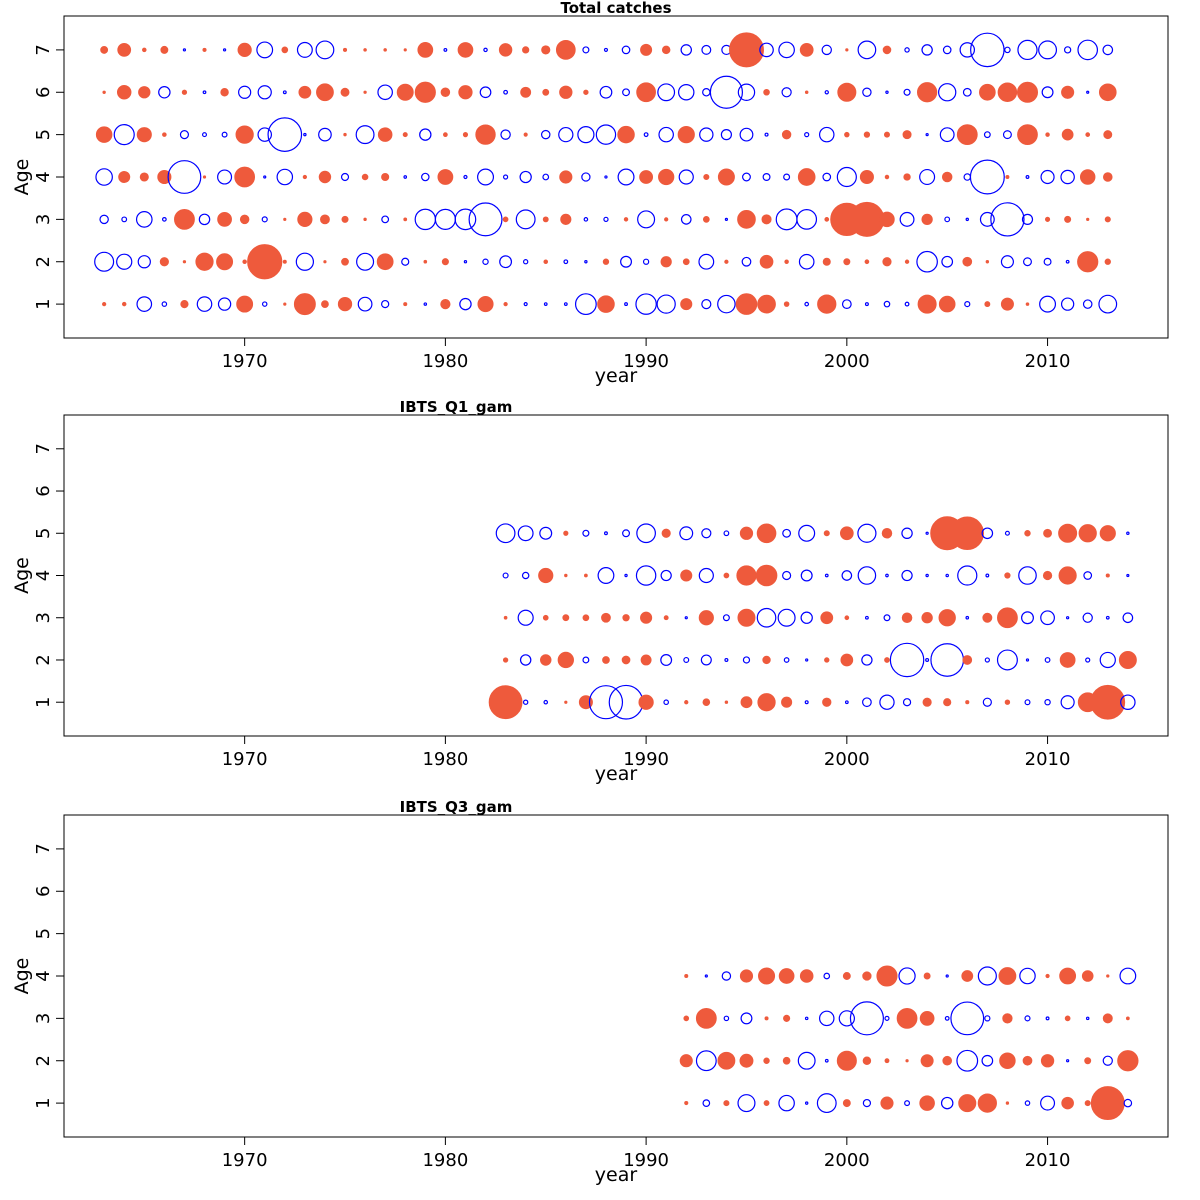 This screenshot has width=1200, height=1200. Describe the element at coordinates (485, 92) in the screenshot. I see `bubble-1982-age-6-negative` at that location.